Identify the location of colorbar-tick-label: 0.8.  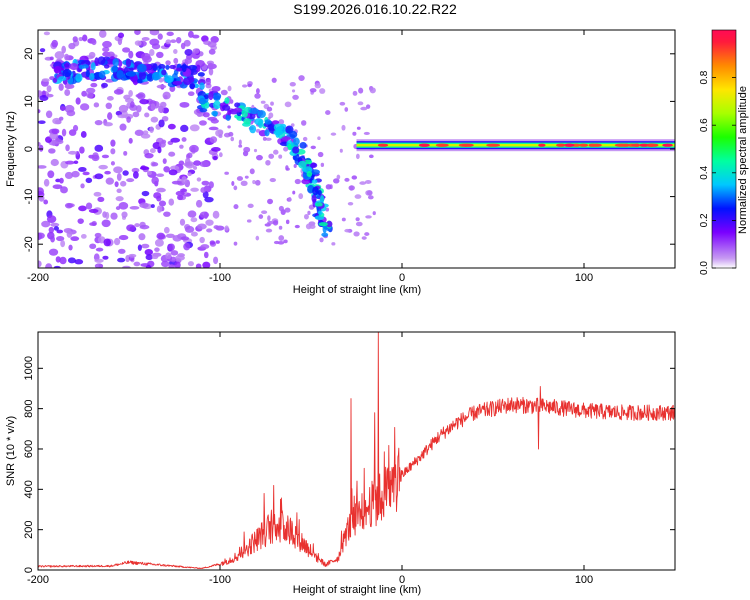
(704, 77).